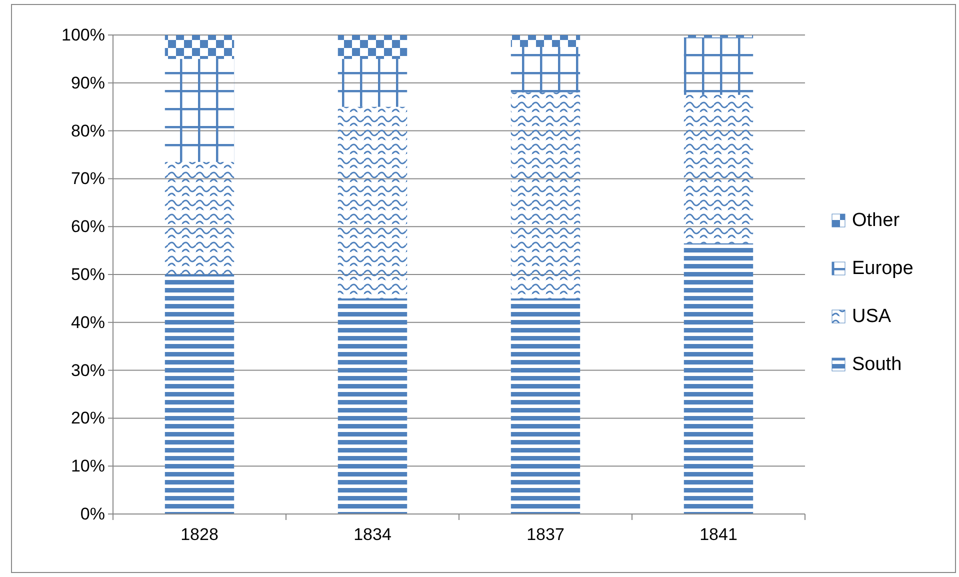  I want to click on y-tick-label: 50%, so click(87, 274).